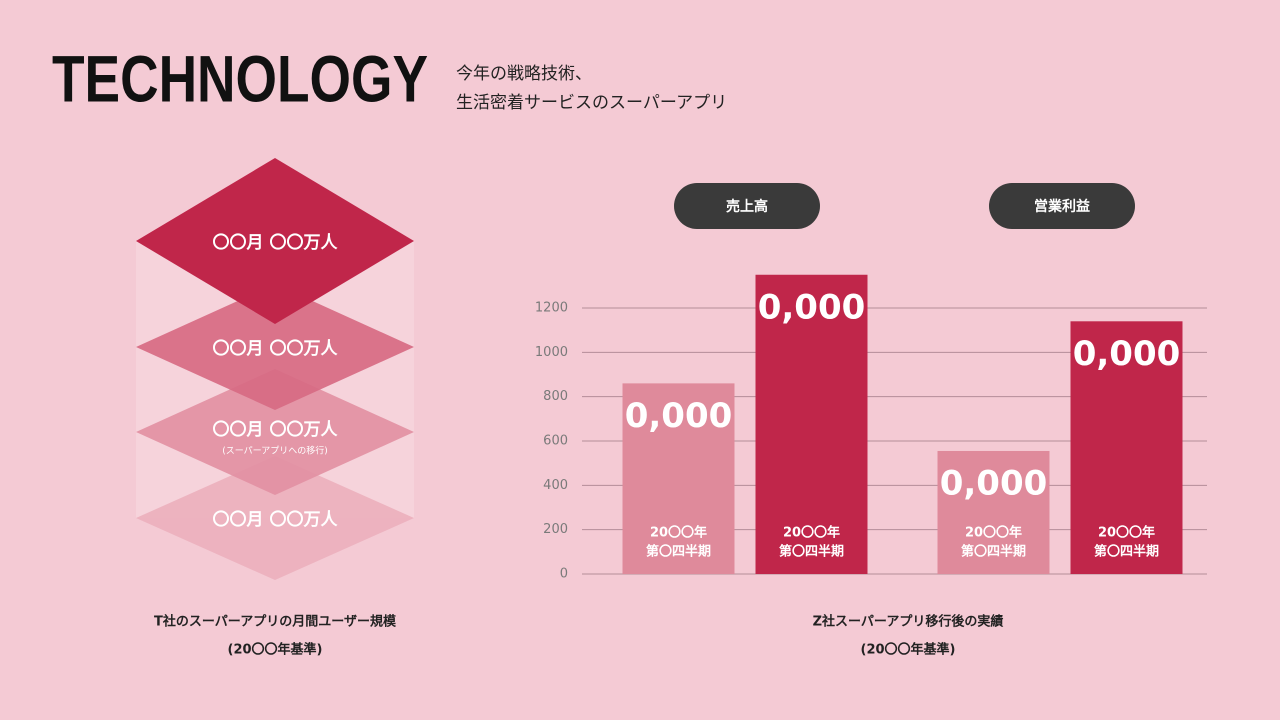 The image size is (1280, 720). I want to click on y-tick-label: 200, so click(555, 529).